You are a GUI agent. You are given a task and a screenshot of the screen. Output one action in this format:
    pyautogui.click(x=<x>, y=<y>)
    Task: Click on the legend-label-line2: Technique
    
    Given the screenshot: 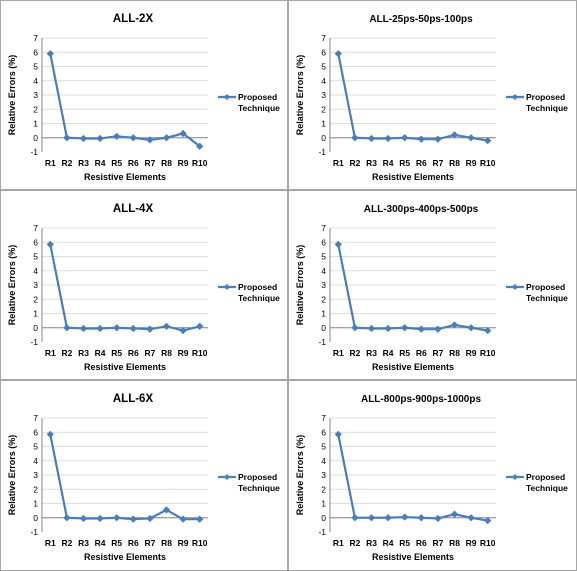 What is the action you would take?
    pyautogui.click(x=259, y=108)
    